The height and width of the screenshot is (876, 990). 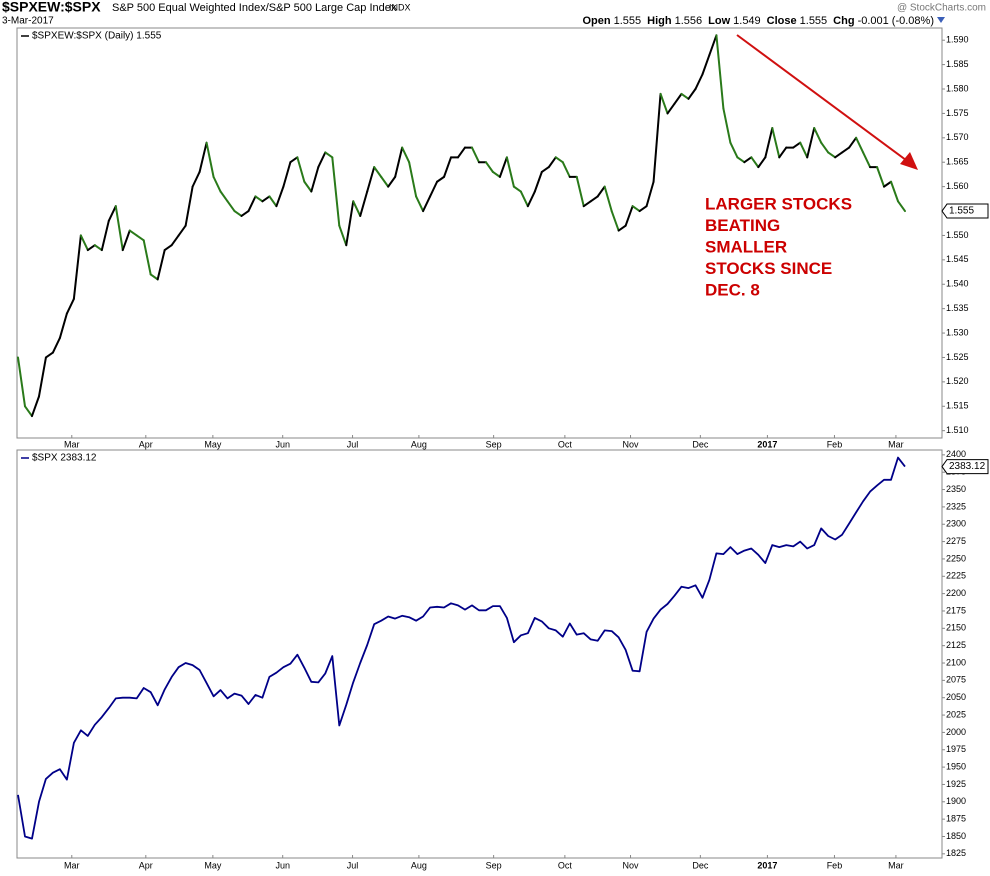 What do you see at coordinates (956, 697) in the screenshot?
I see `y-tick-label: 2050` at bounding box center [956, 697].